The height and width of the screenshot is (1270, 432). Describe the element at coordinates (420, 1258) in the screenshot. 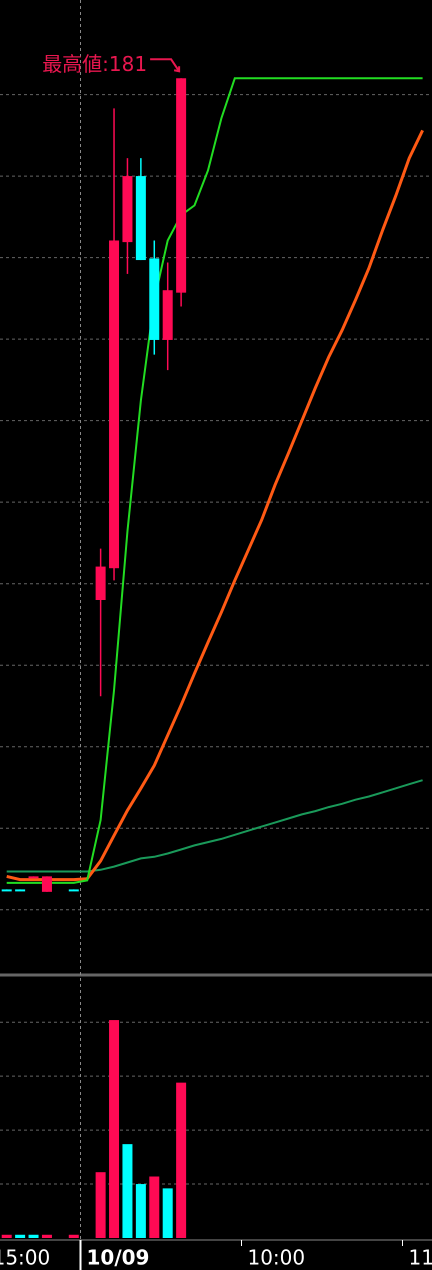

I see `x-tick-label: 11` at that location.